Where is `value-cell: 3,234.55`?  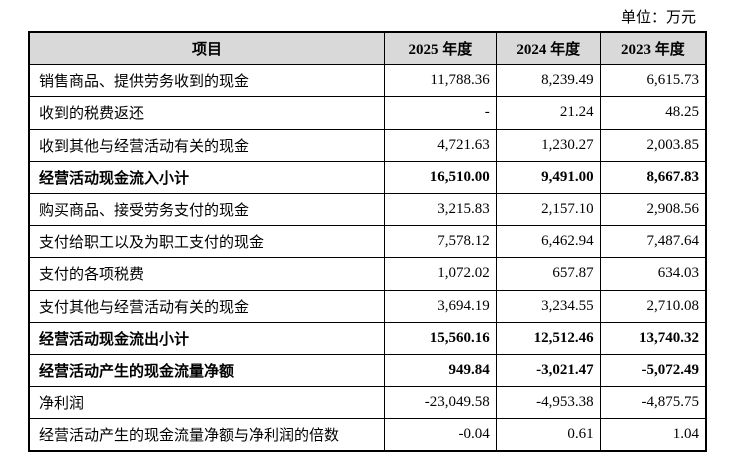
value-cell: 3,234.55 is located at coordinates (548, 306).